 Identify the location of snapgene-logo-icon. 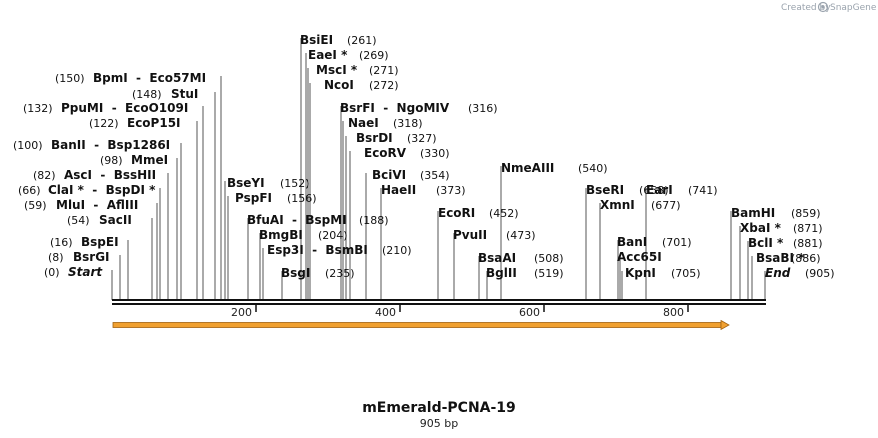
(823, 7).